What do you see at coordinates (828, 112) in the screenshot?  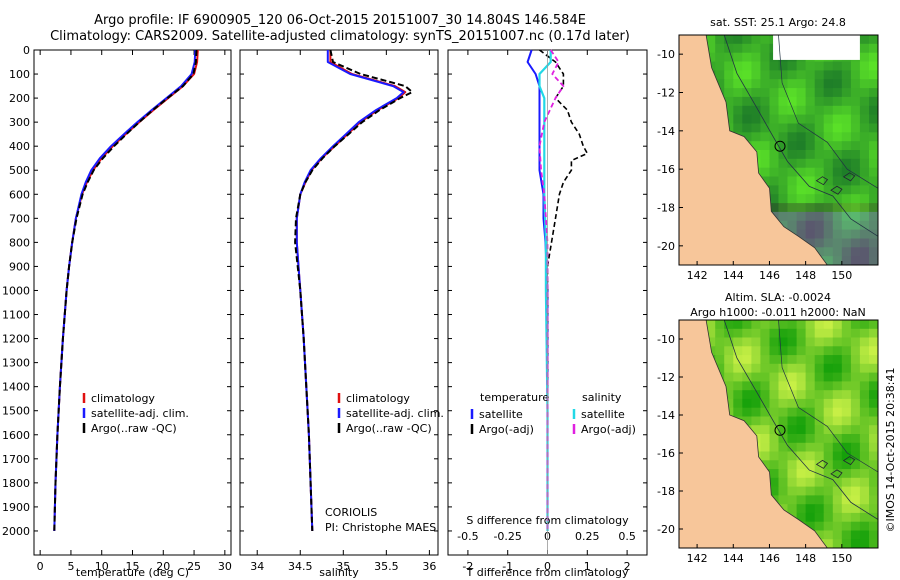 I see `sst_map-contour` at bounding box center [828, 112].